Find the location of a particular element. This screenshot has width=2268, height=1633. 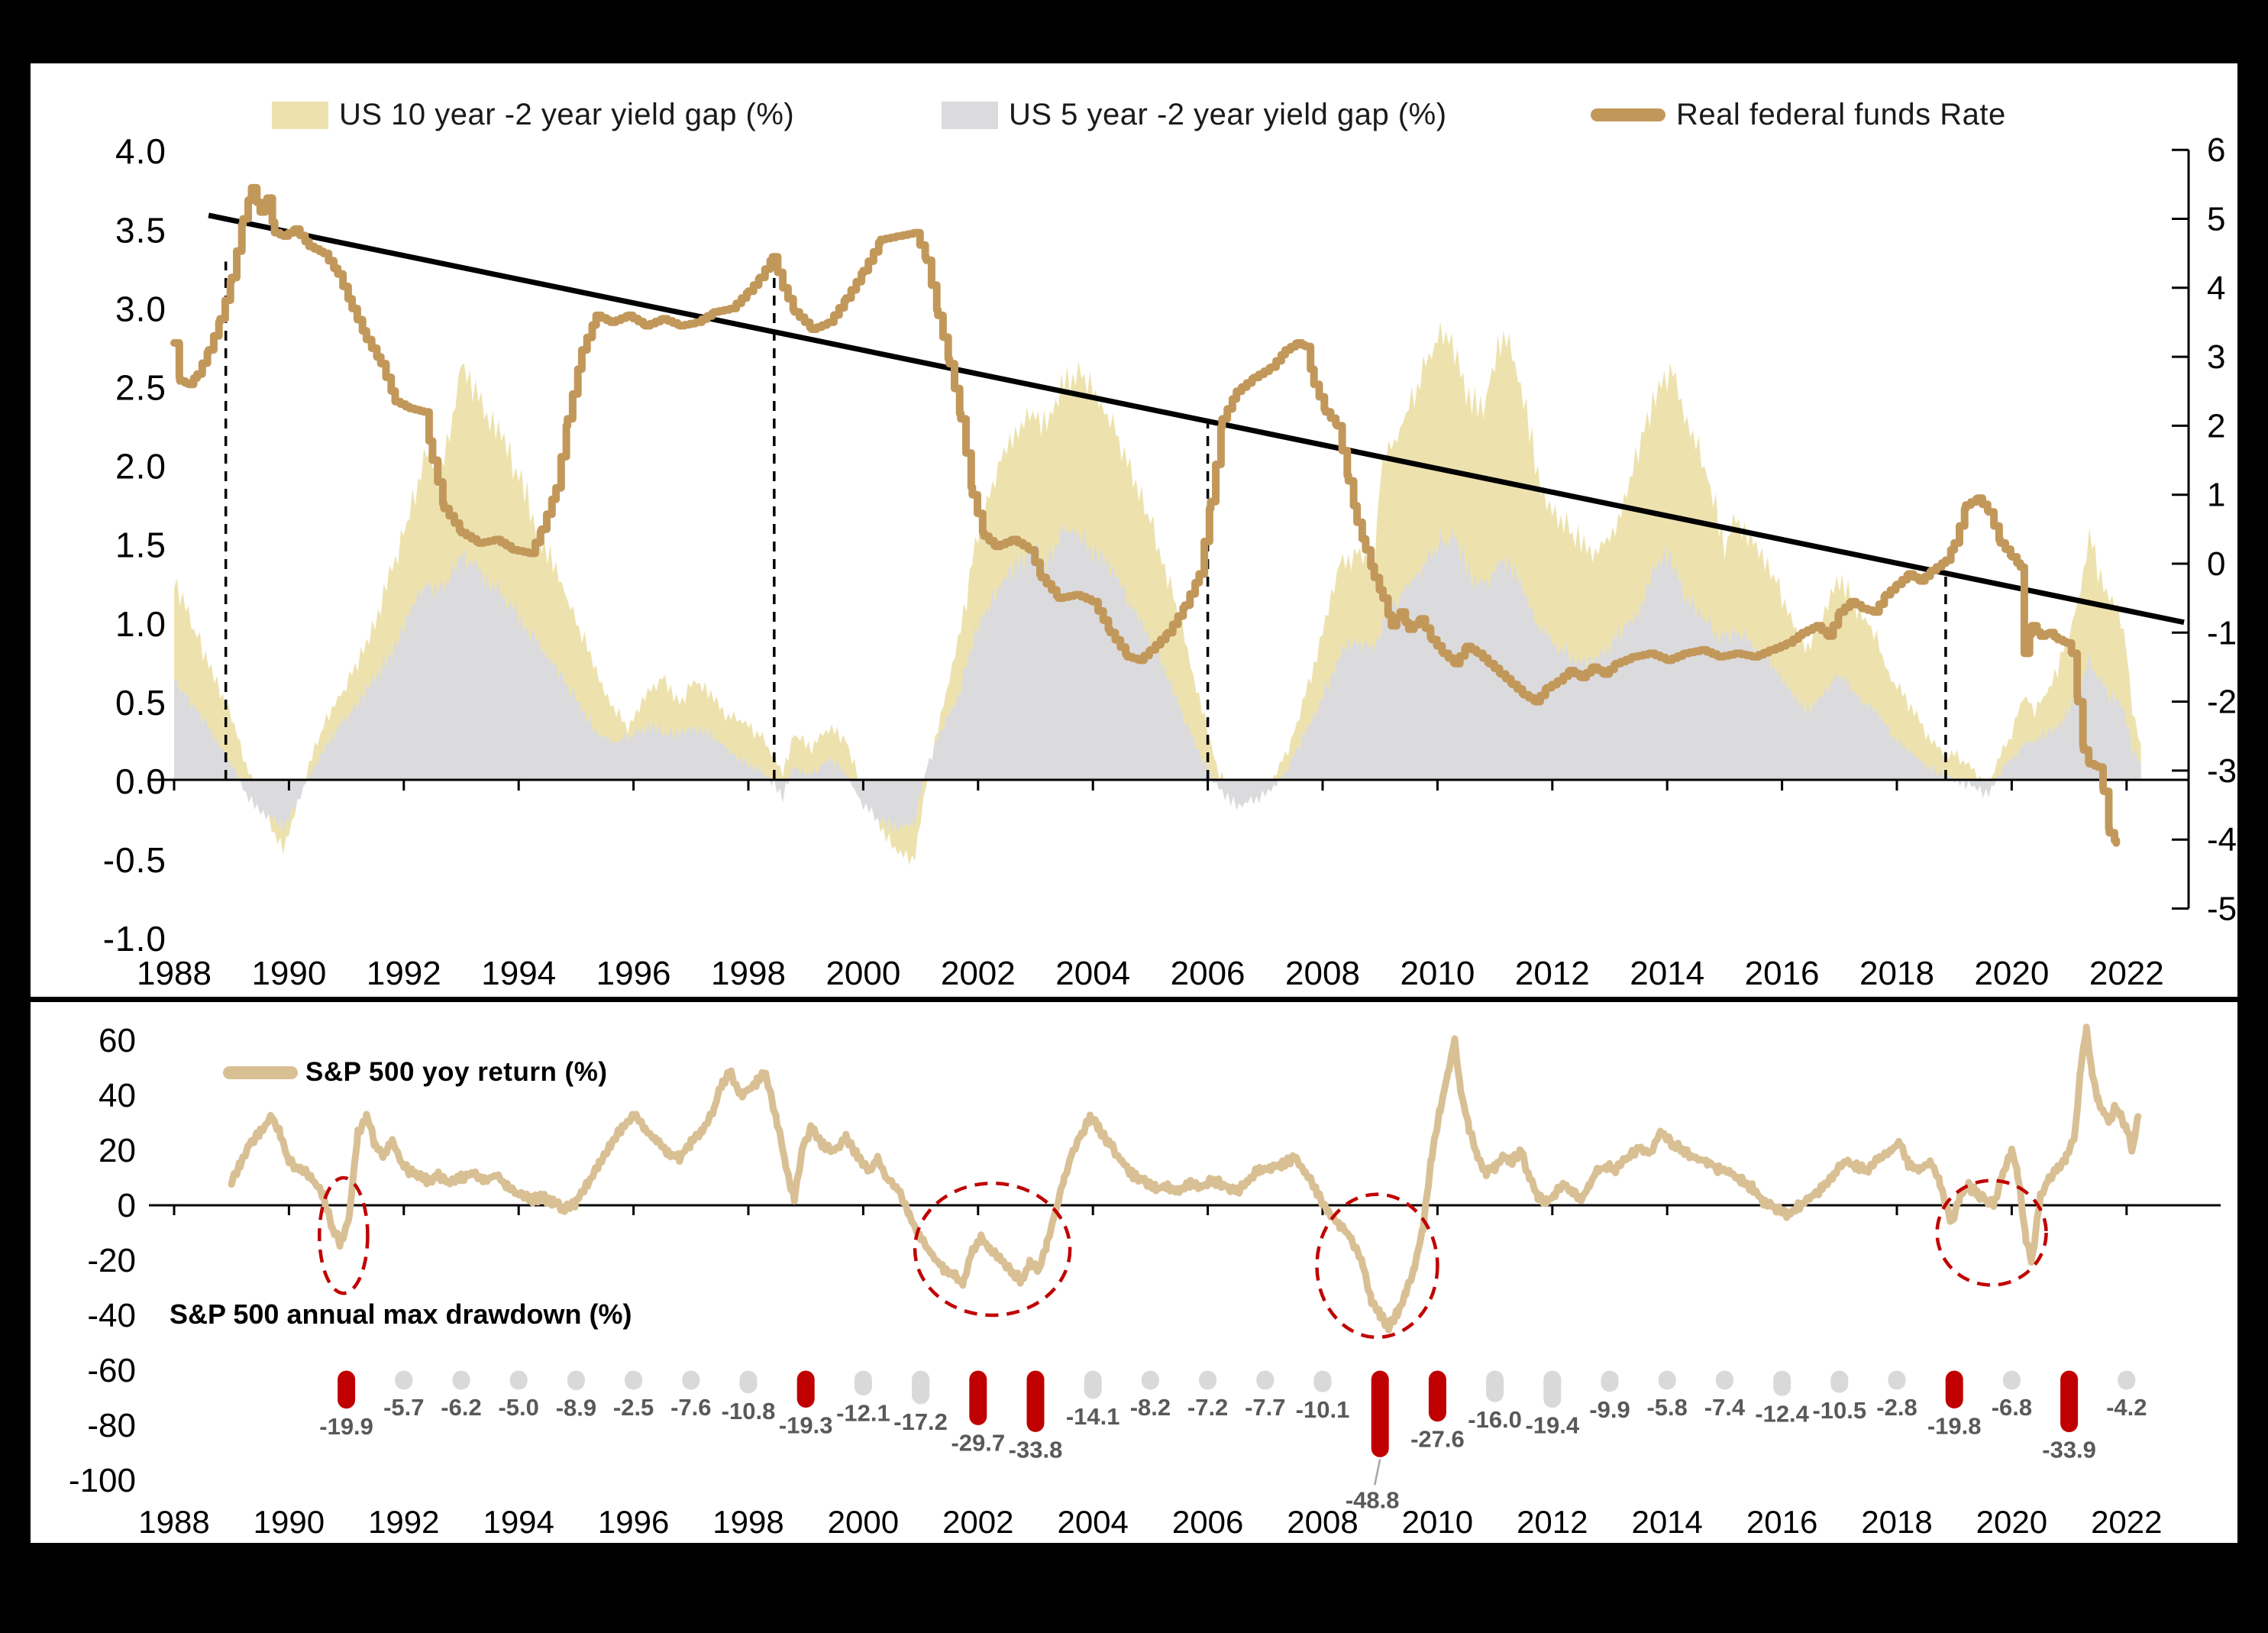

drawdown-value-label: -7.4 is located at coordinates (1725, 1407).